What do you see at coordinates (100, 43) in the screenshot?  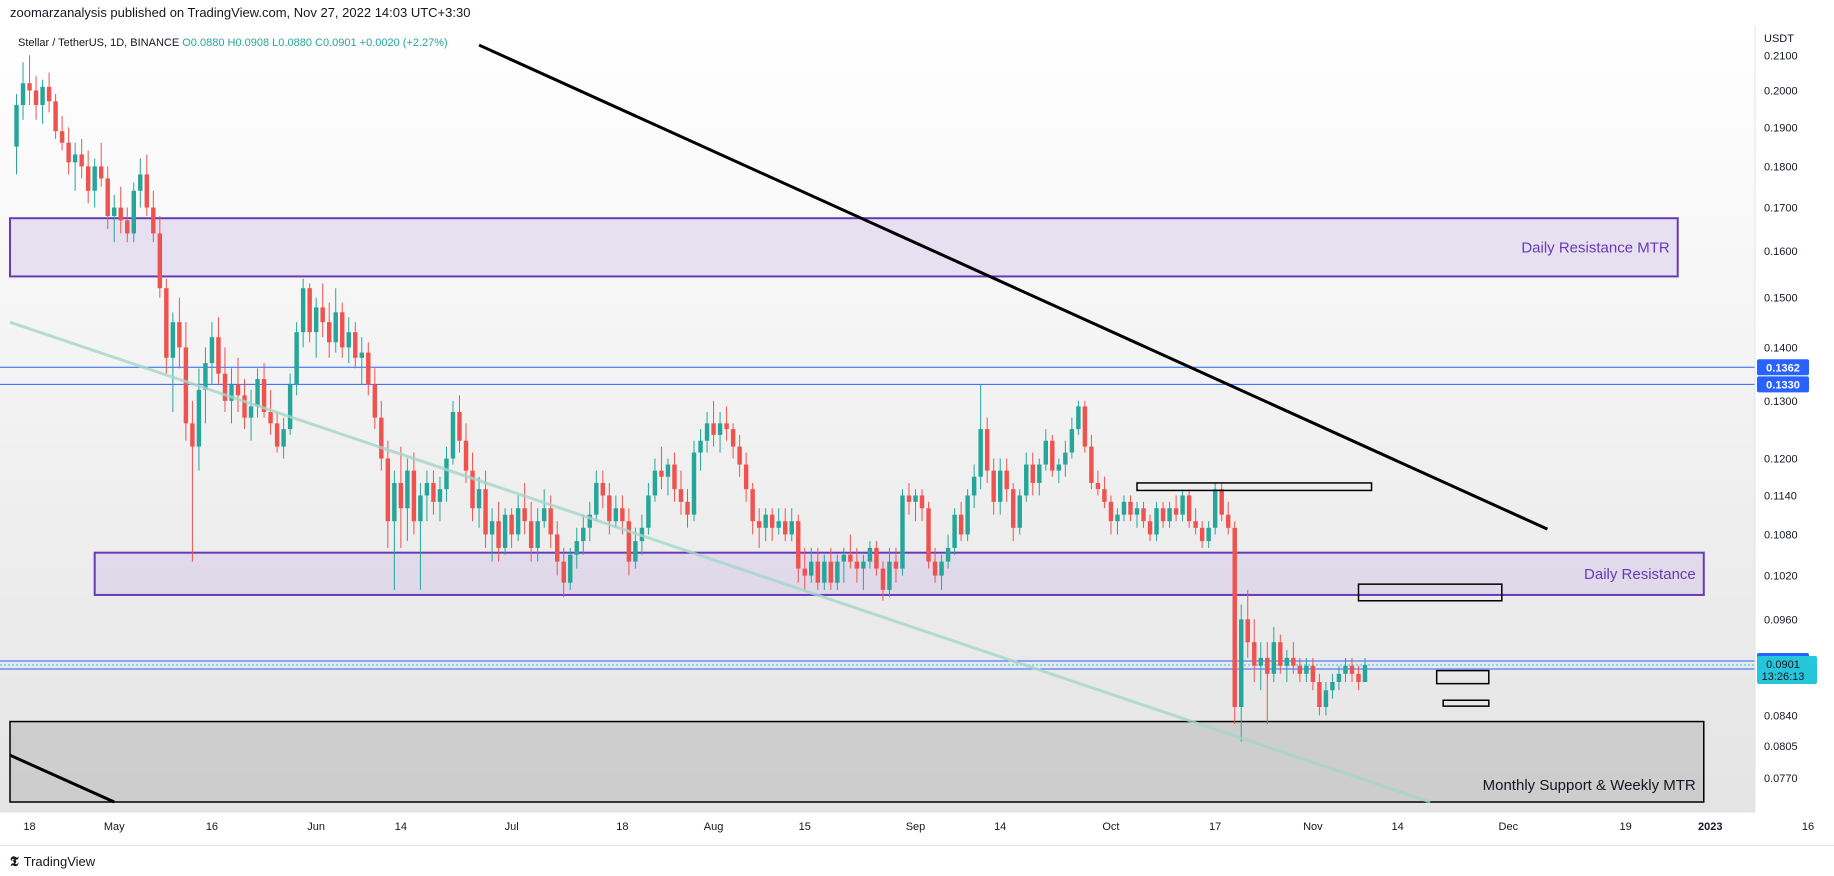 I see `symbol-name: Stellar / TetherUS, 1D, BINANCE` at bounding box center [100, 43].